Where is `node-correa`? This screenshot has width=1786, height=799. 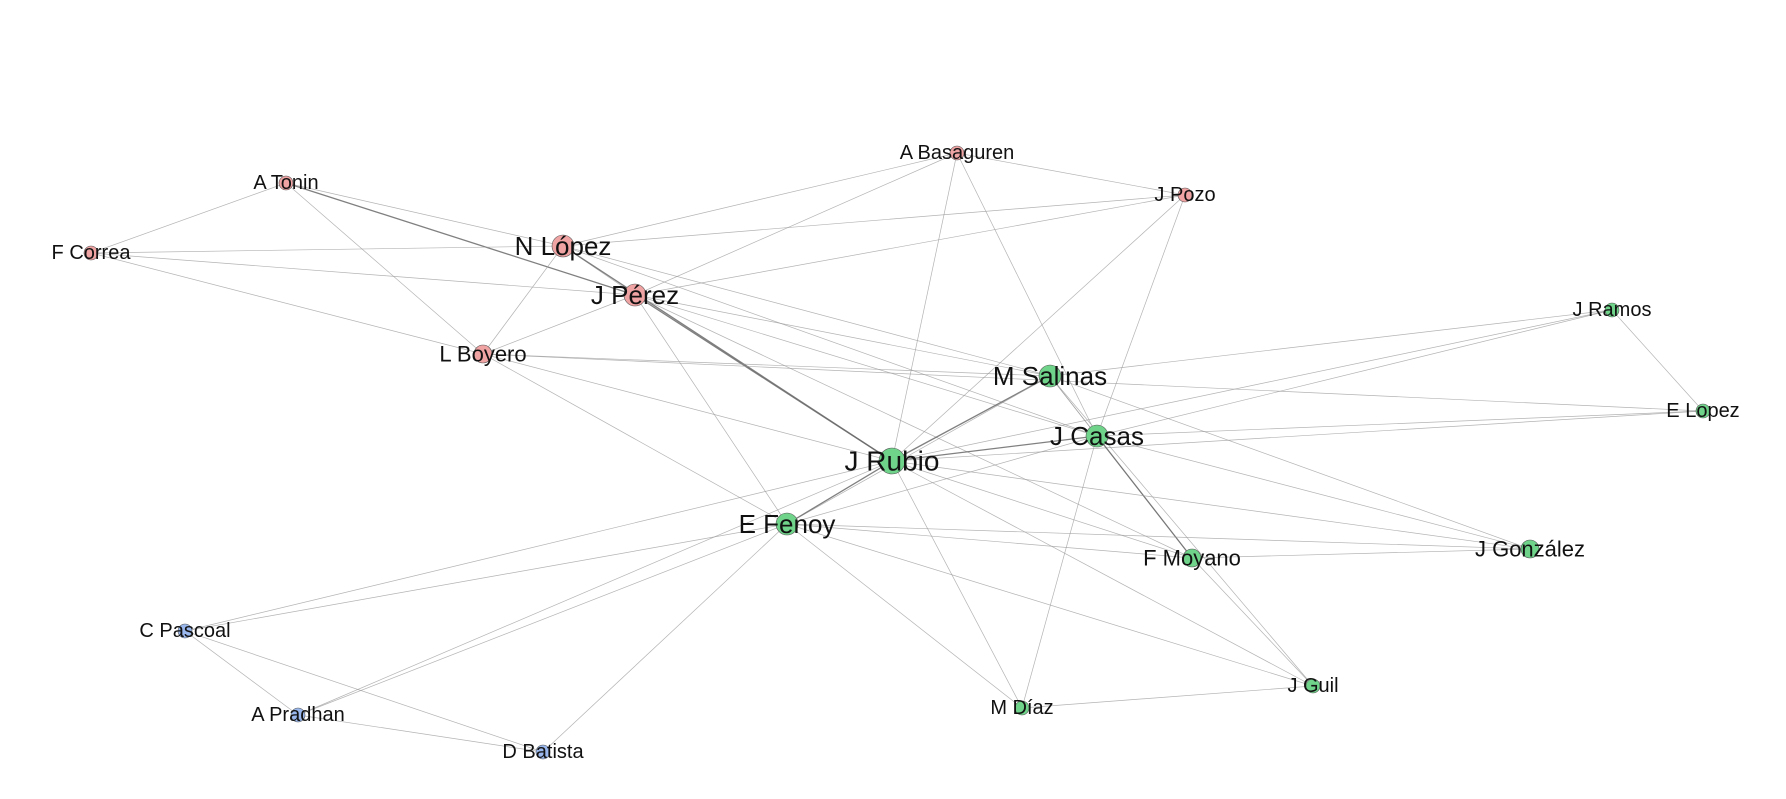 node-correa is located at coordinates (91, 253).